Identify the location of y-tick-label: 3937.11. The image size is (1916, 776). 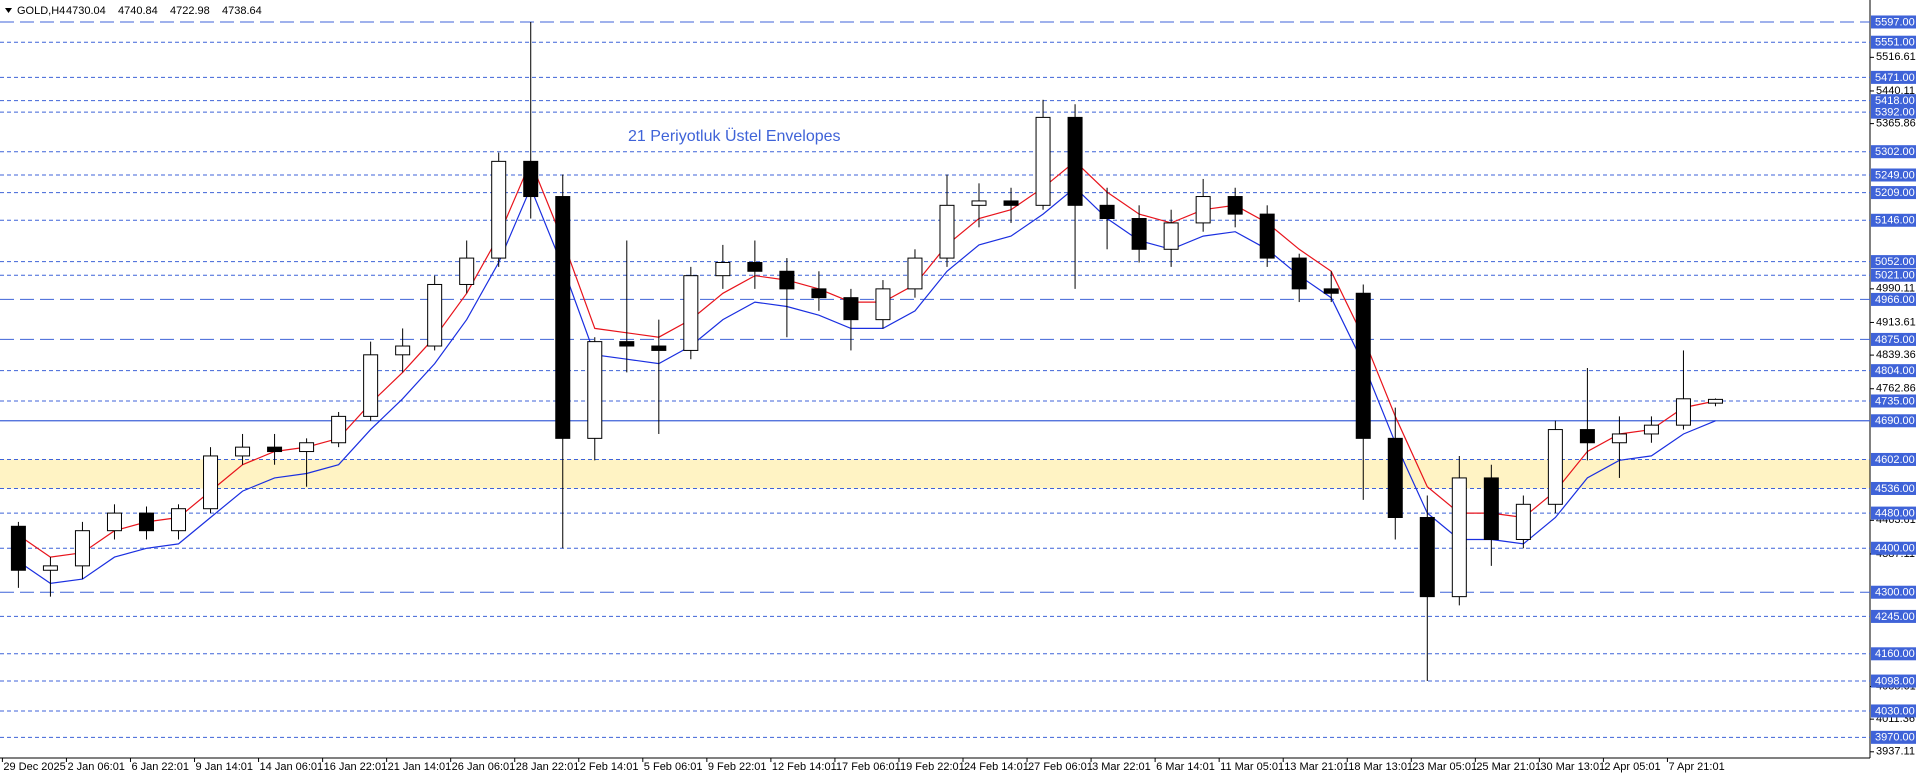
(1895, 752).